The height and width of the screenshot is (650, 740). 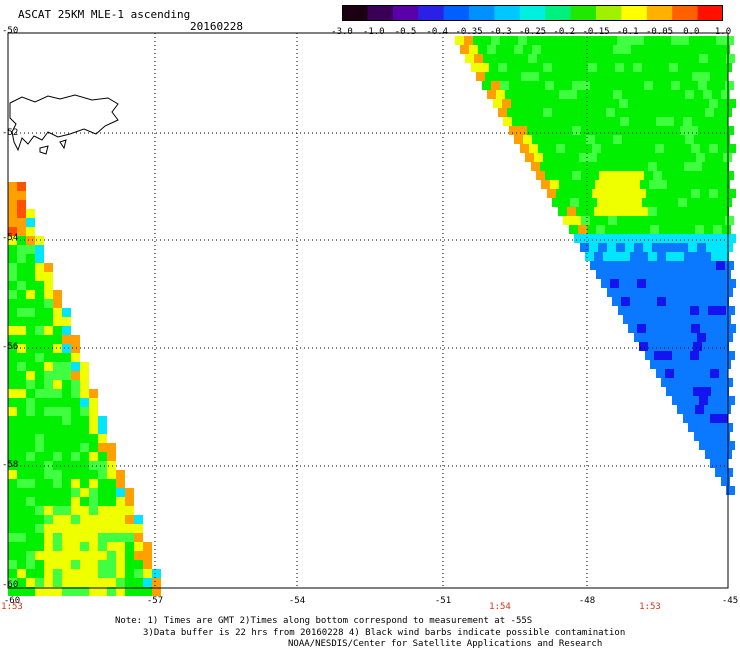 What do you see at coordinates (532, 13) in the screenshot?
I see `colorbar` at bounding box center [532, 13].